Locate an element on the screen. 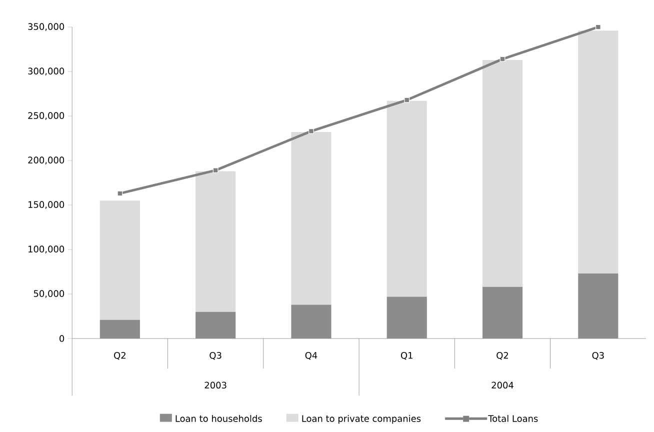 This screenshot has height=432, width=654. y-tick-label: 250,000 is located at coordinates (46, 116).